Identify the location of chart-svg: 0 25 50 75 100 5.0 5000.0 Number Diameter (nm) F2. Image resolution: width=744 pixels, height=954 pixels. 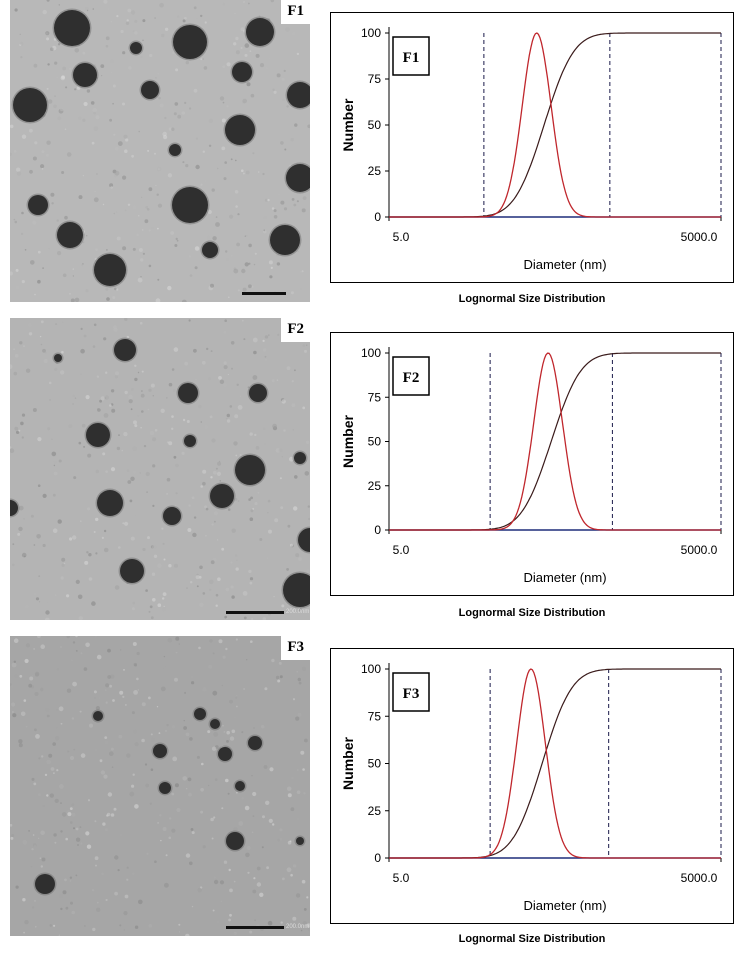
(531, 465).